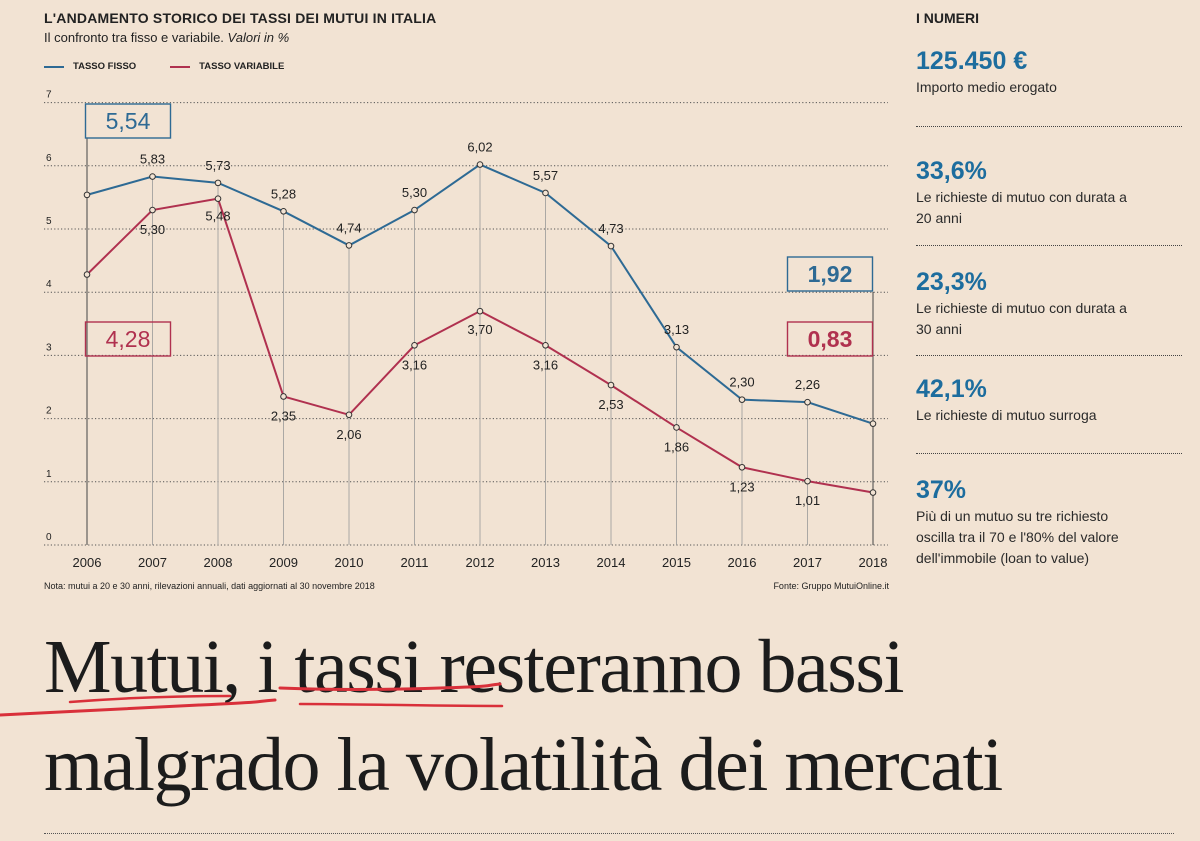  I want to click on variable-data-label: 5,48, so click(217, 216).